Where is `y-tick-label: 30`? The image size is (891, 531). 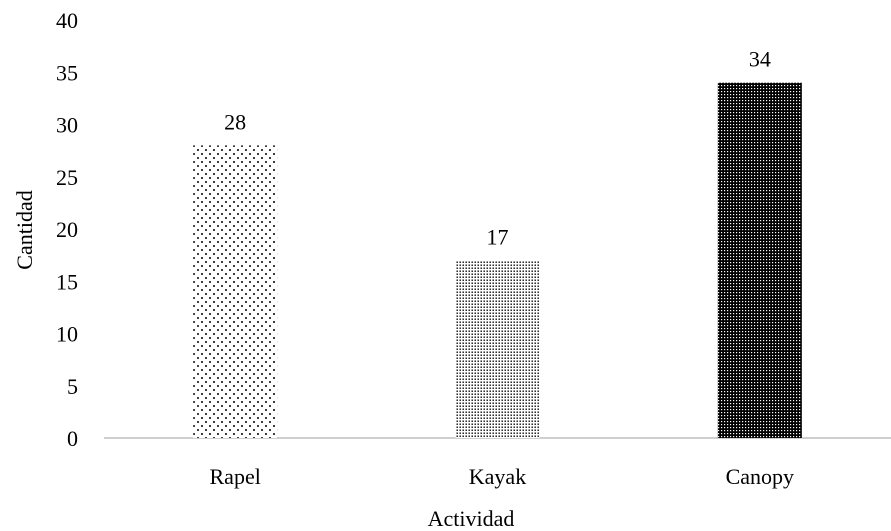 y-tick-label: 30 is located at coordinates (67, 125).